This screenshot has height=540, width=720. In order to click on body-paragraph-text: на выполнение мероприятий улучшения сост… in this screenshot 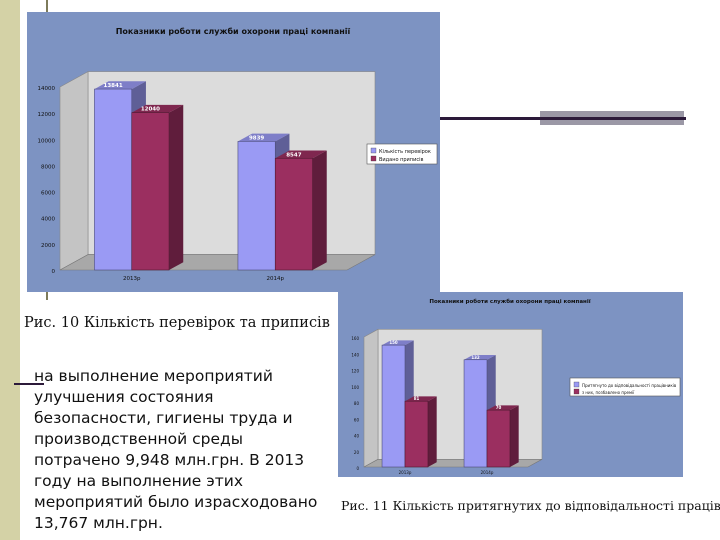, I will do `click(176, 449)`.